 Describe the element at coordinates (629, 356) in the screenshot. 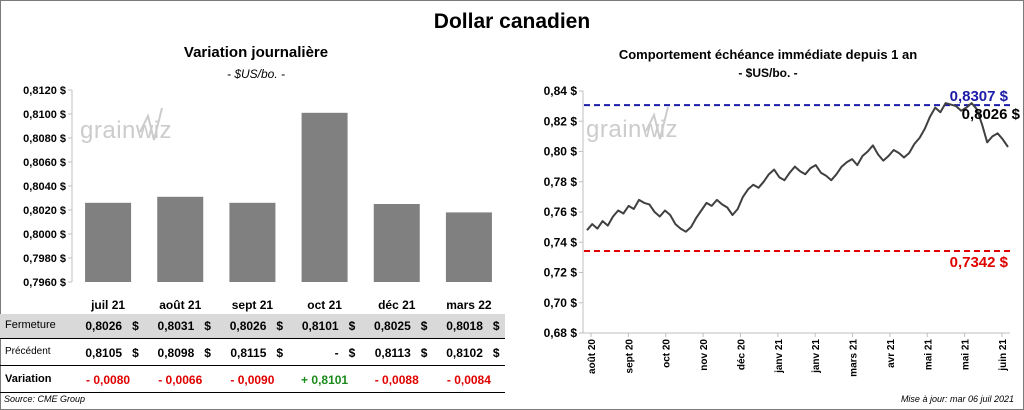

I see `line-x-tick-label: sept 20` at that location.